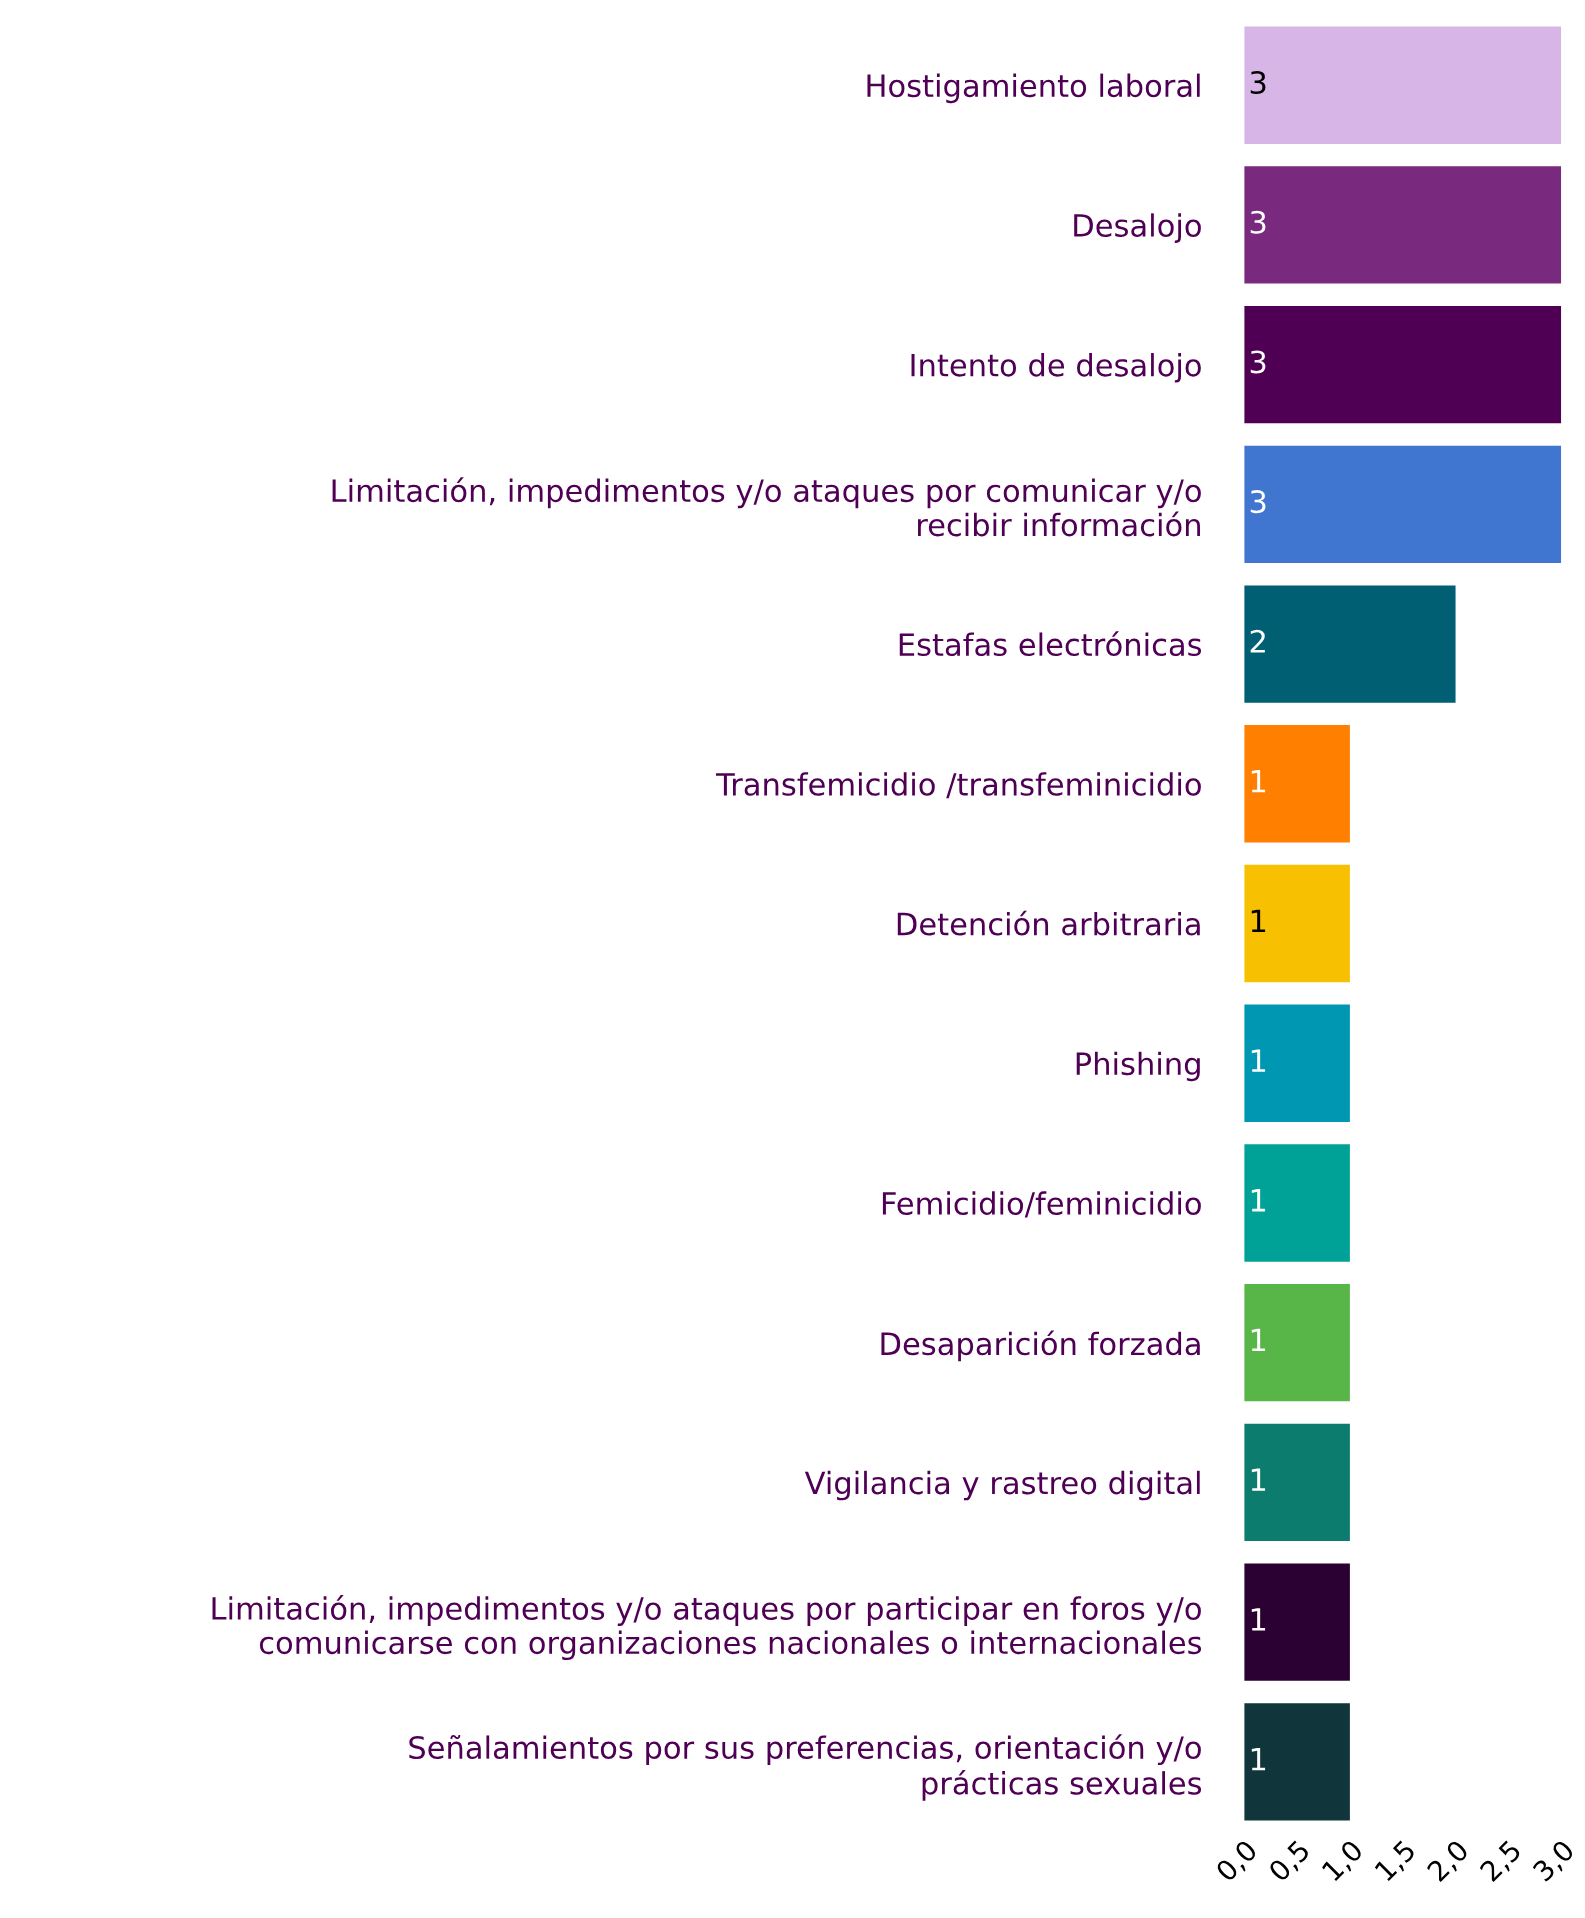 This screenshot has width=1585, height=1918. Describe the element at coordinates (1290, 1862) in the screenshot. I see `x-tick-label: 0,5` at that location.